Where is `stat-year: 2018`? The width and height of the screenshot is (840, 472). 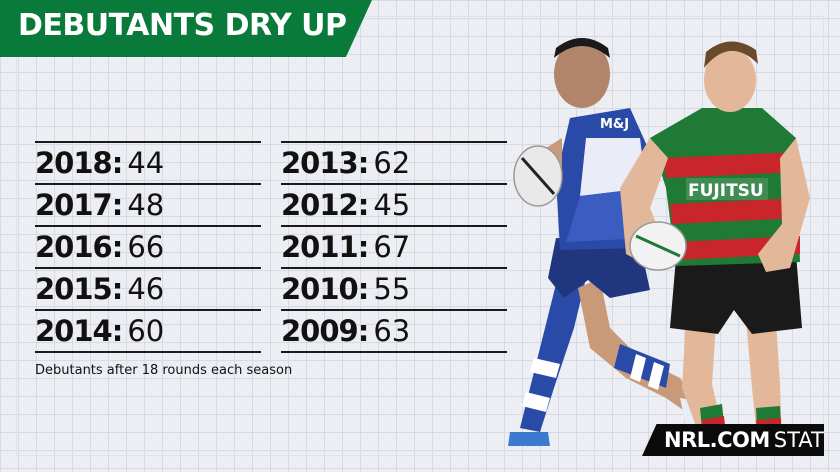 stat-year: 2018 is located at coordinates (74, 163).